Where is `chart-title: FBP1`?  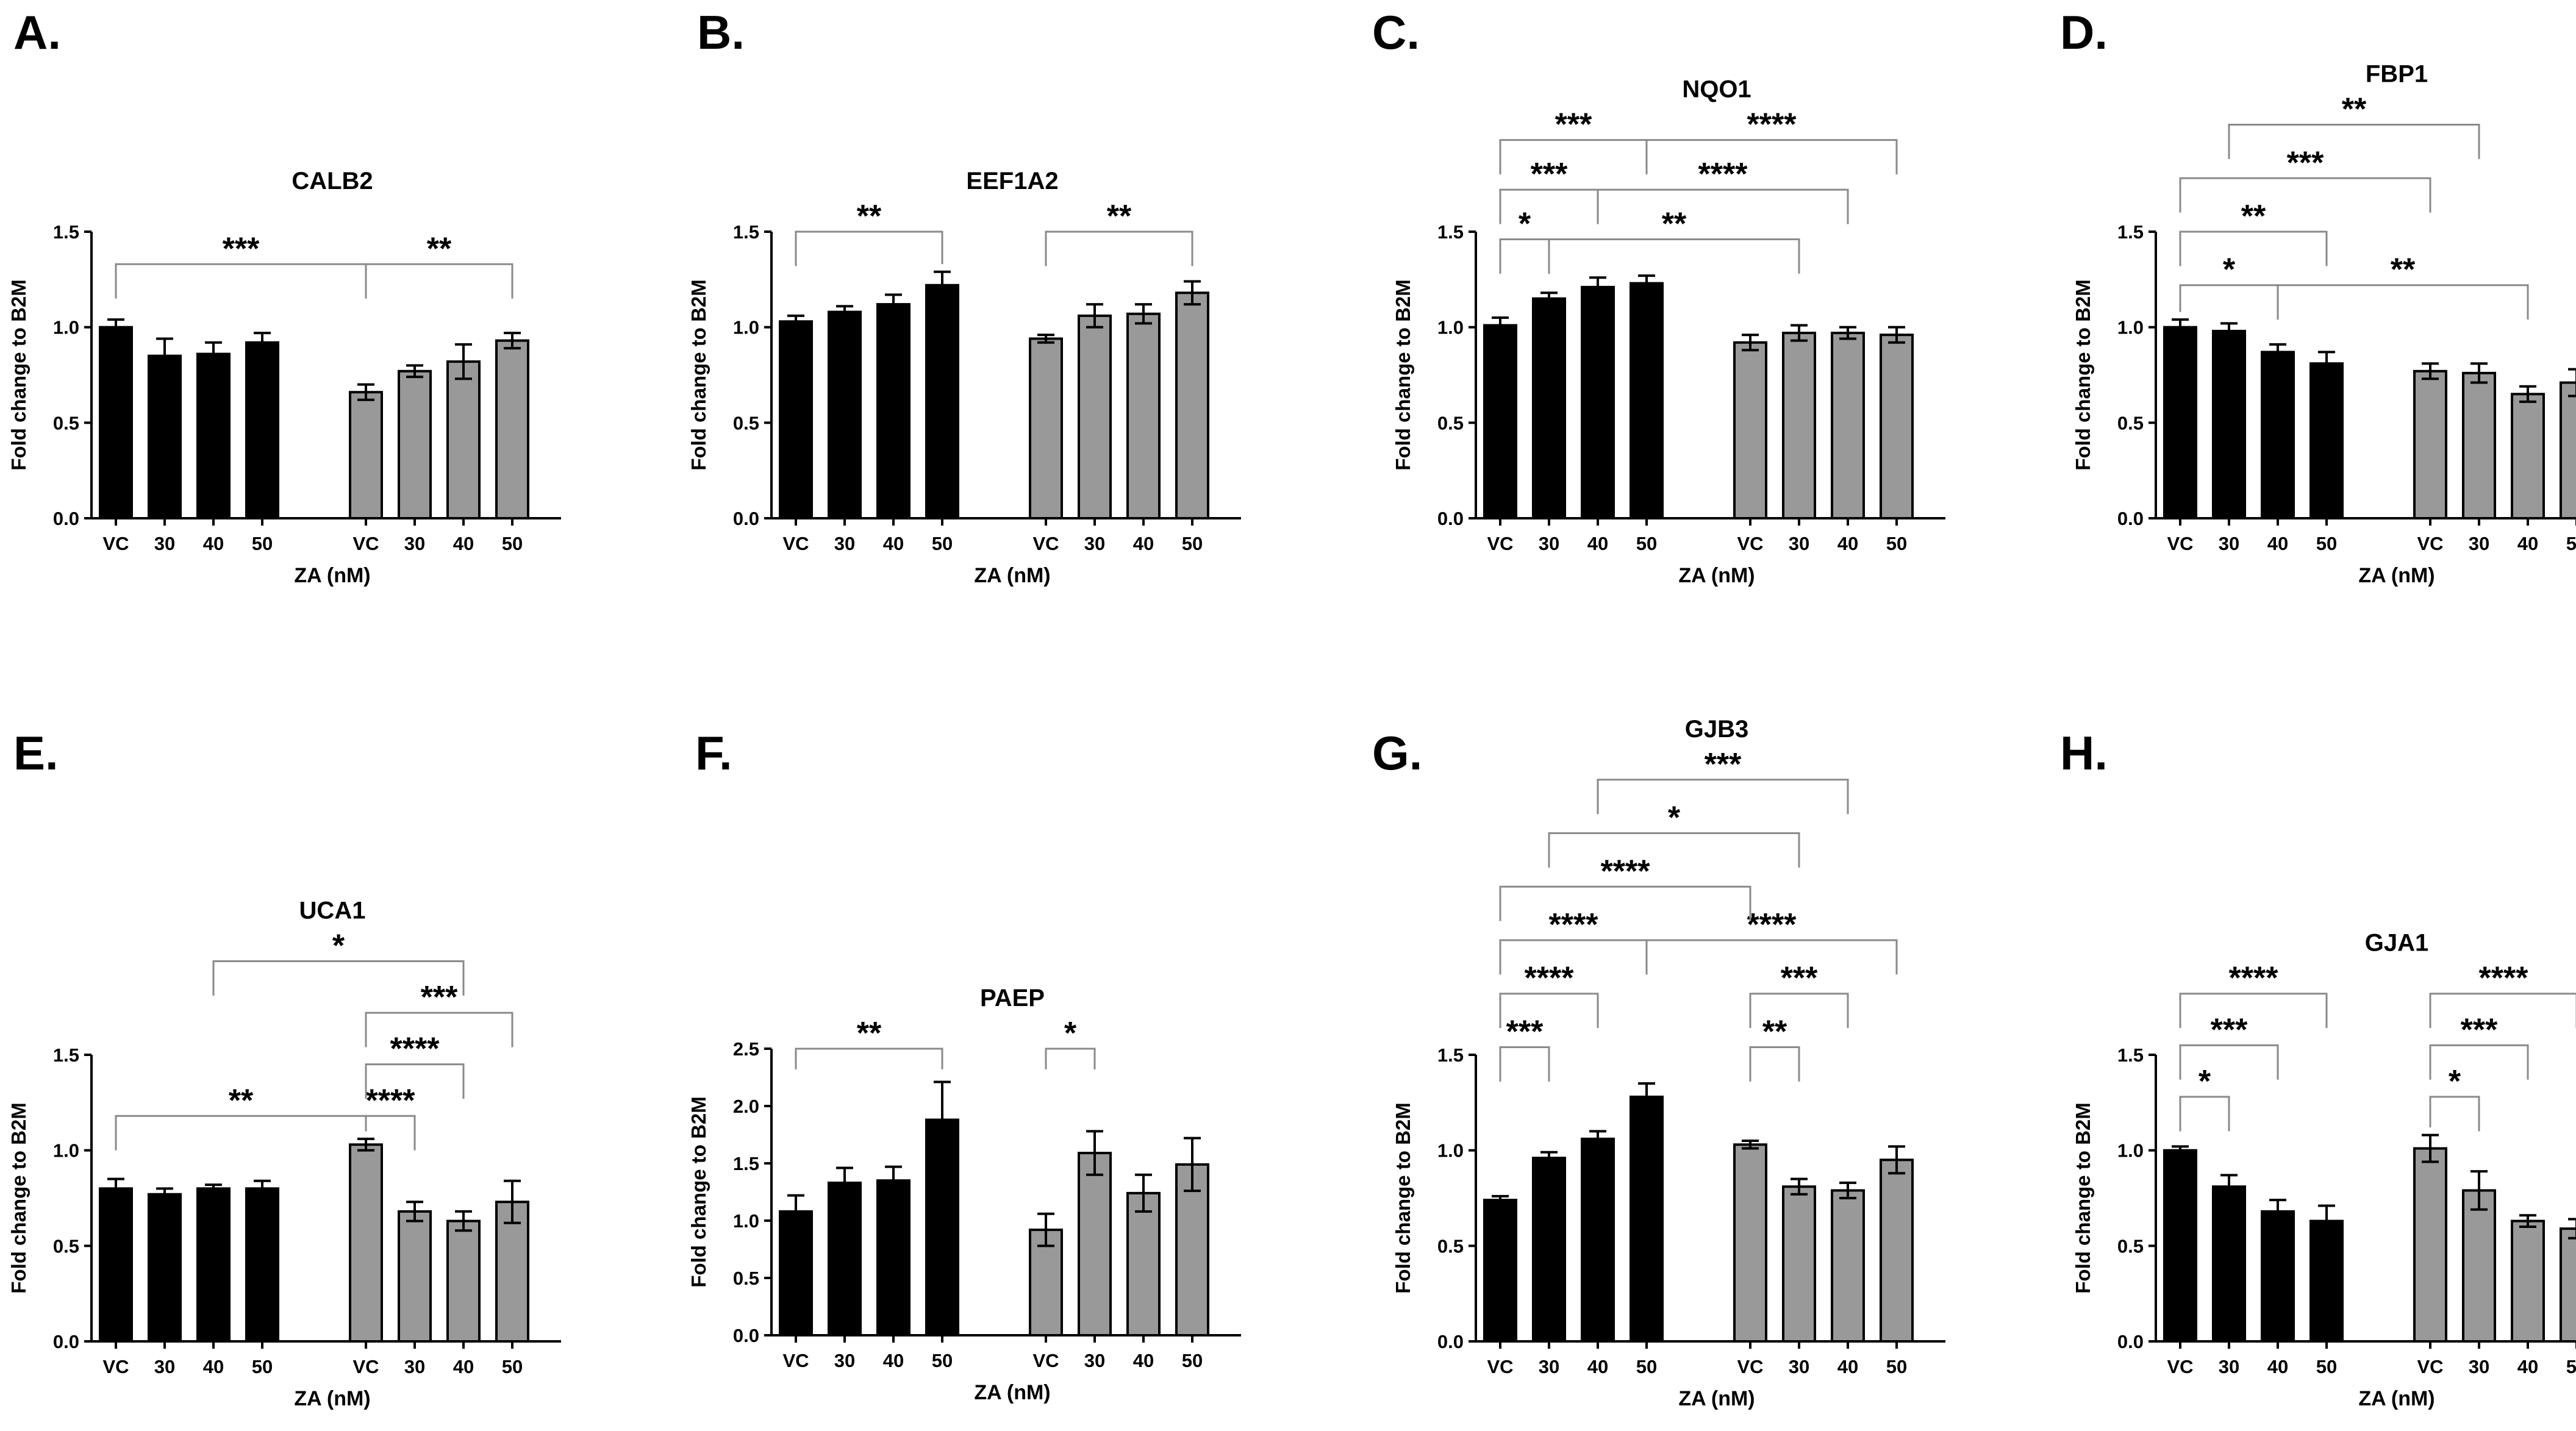
chart-title: FBP1 is located at coordinates (2397, 74).